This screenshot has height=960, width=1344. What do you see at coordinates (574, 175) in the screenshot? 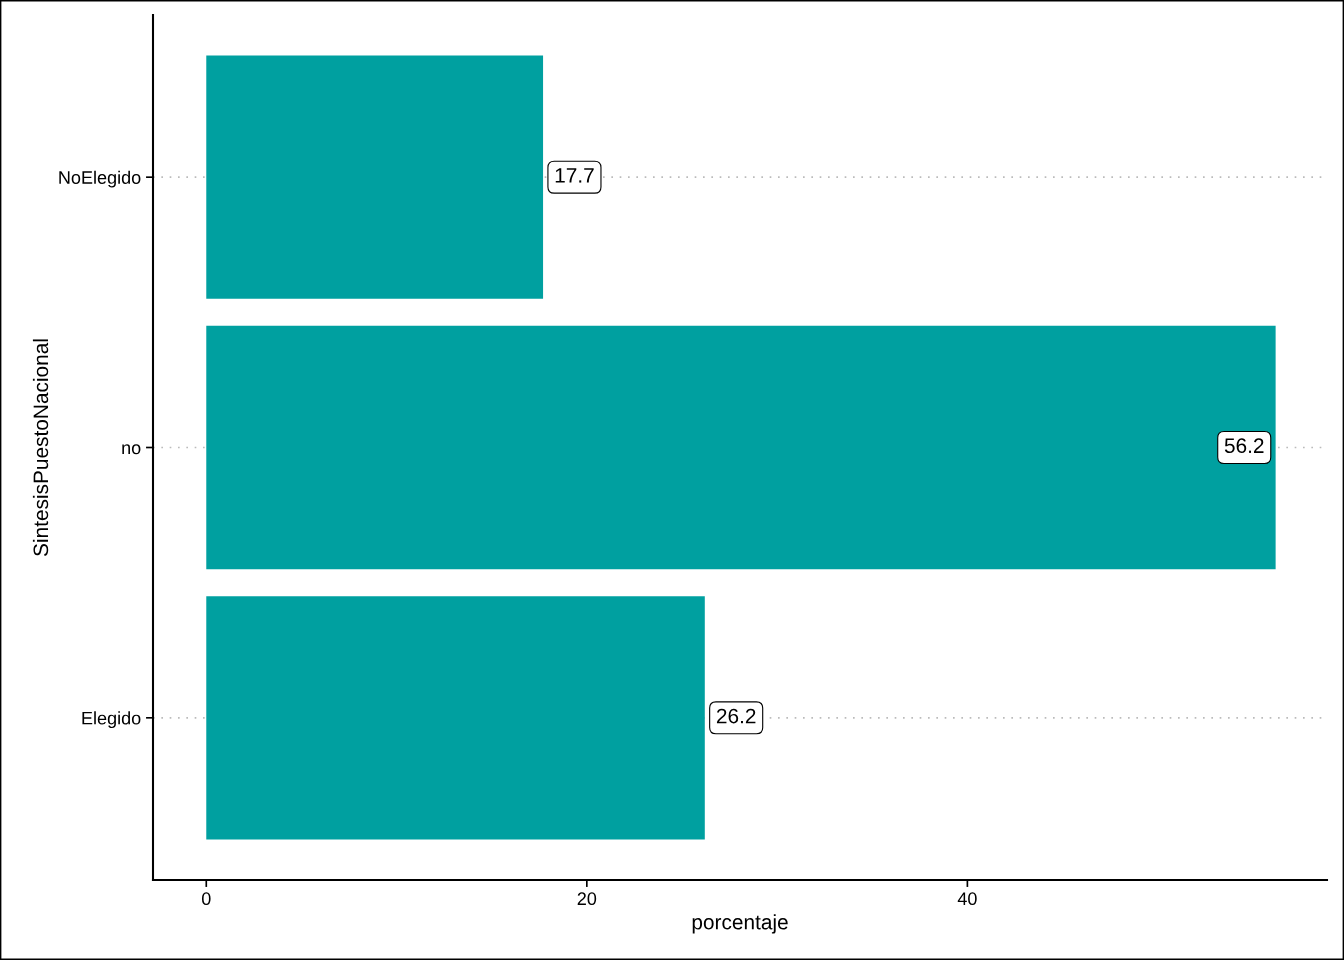
I see `data-label: 17.7` at bounding box center [574, 175].